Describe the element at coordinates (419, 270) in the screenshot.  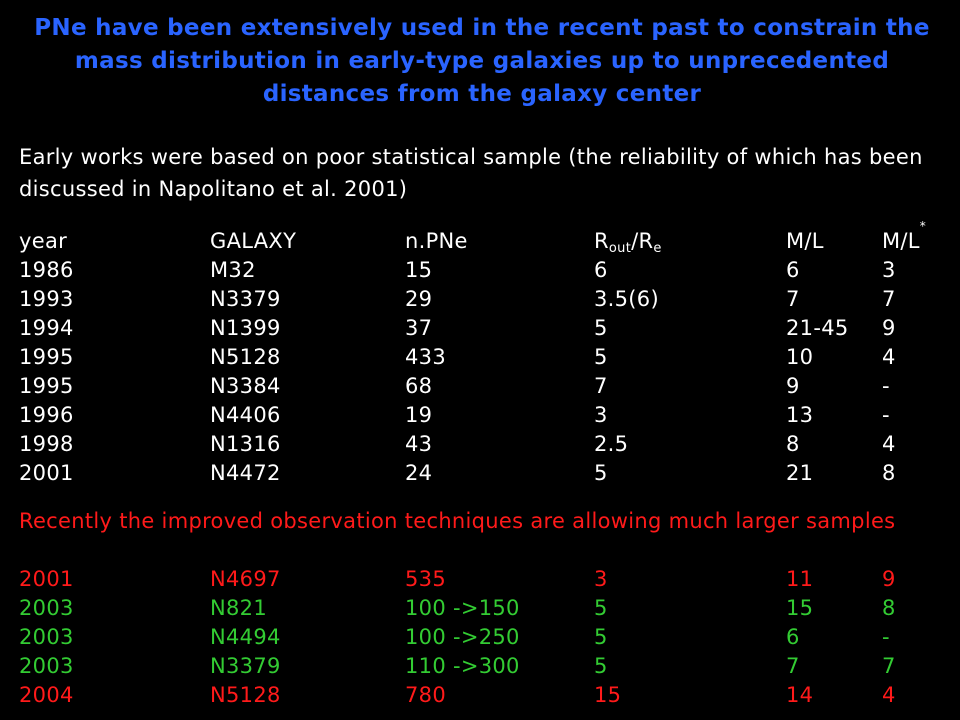
I see `cell-npne: 15` at that location.